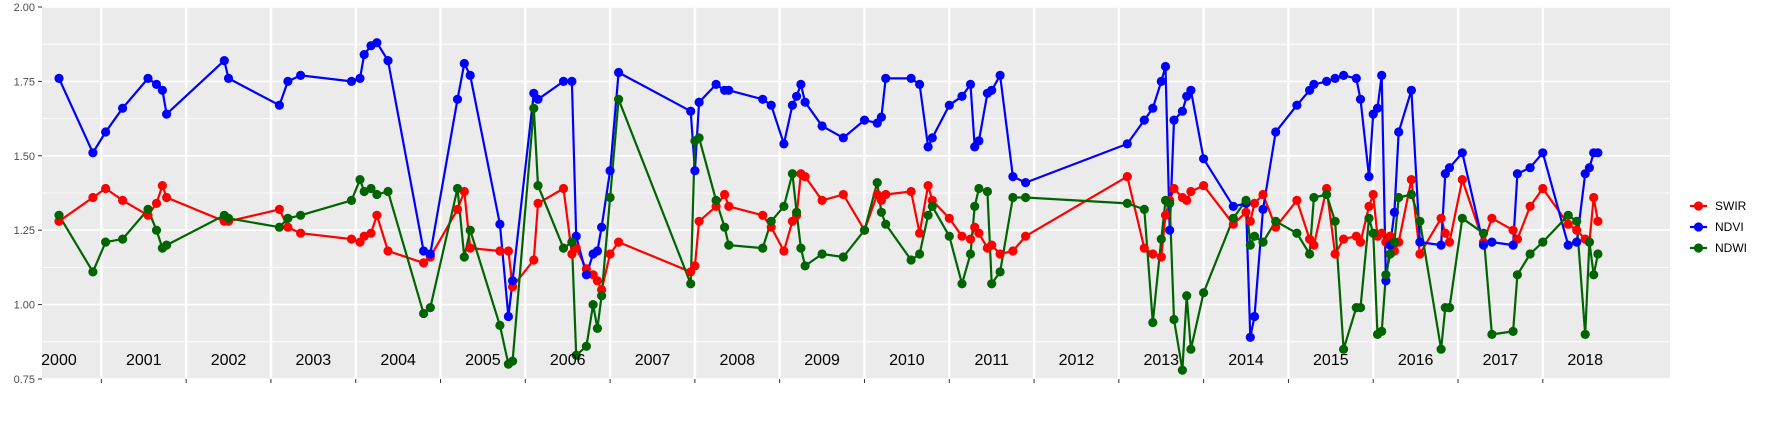 The width and height of the screenshot is (1773, 442). What do you see at coordinates (907, 360) in the screenshot?
I see `year-label: 2010` at bounding box center [907, 360].